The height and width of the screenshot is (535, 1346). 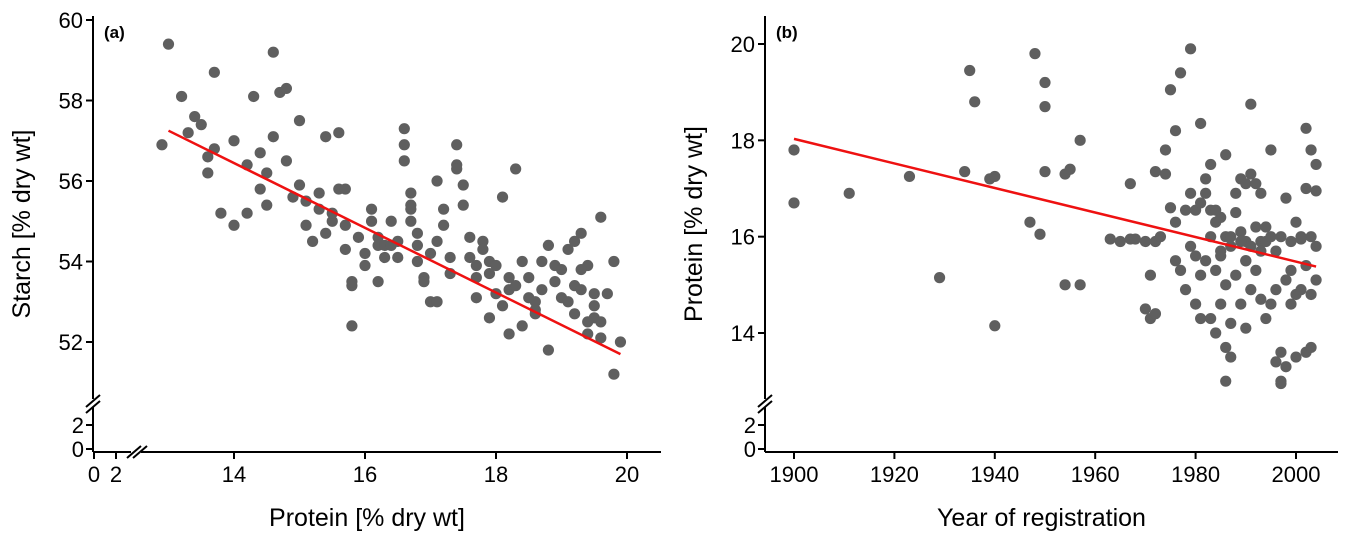 What do you see at coordinates (71, 342) in the screenshot?
I see `y-tick-label: 52` at bounding box center [71, 342].